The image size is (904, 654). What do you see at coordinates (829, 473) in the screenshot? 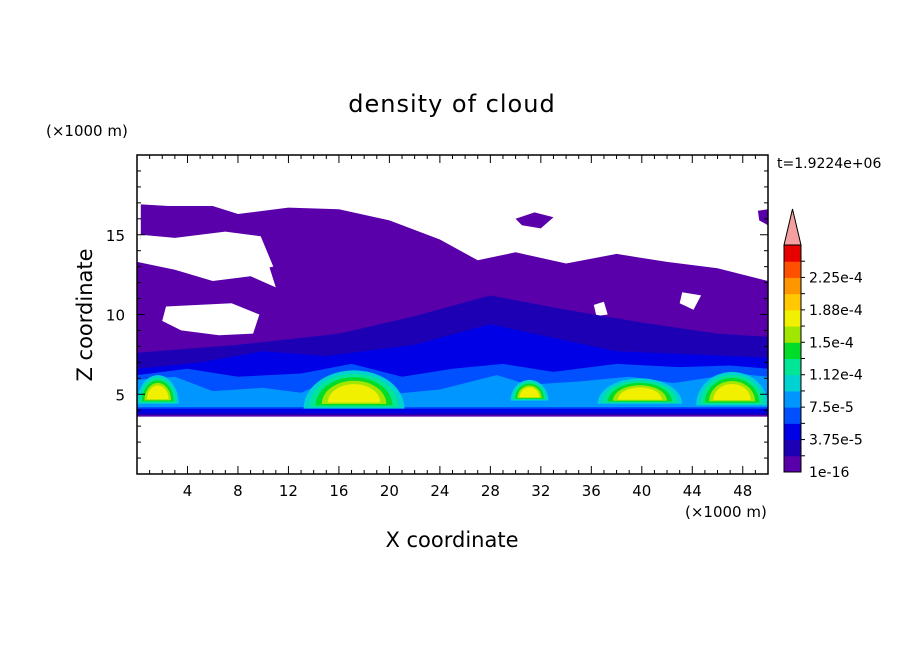
I see `colorbar-label: 1e-16` at bounding box center [829, 473].